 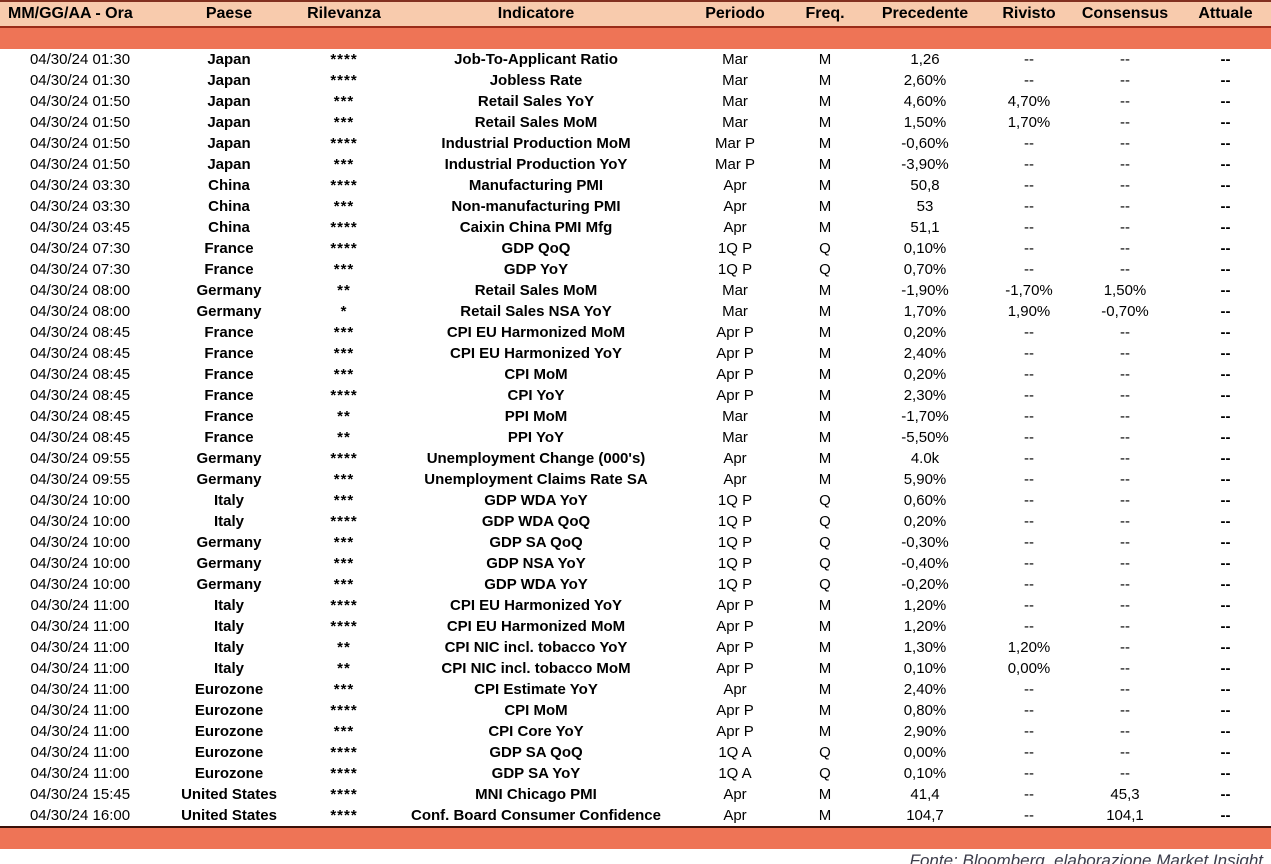 What do you see at coordinates (80, 794) in the screenshot?
I see `cell-datetime: 04/30/24 15:45` at bounding box center [80, 794].